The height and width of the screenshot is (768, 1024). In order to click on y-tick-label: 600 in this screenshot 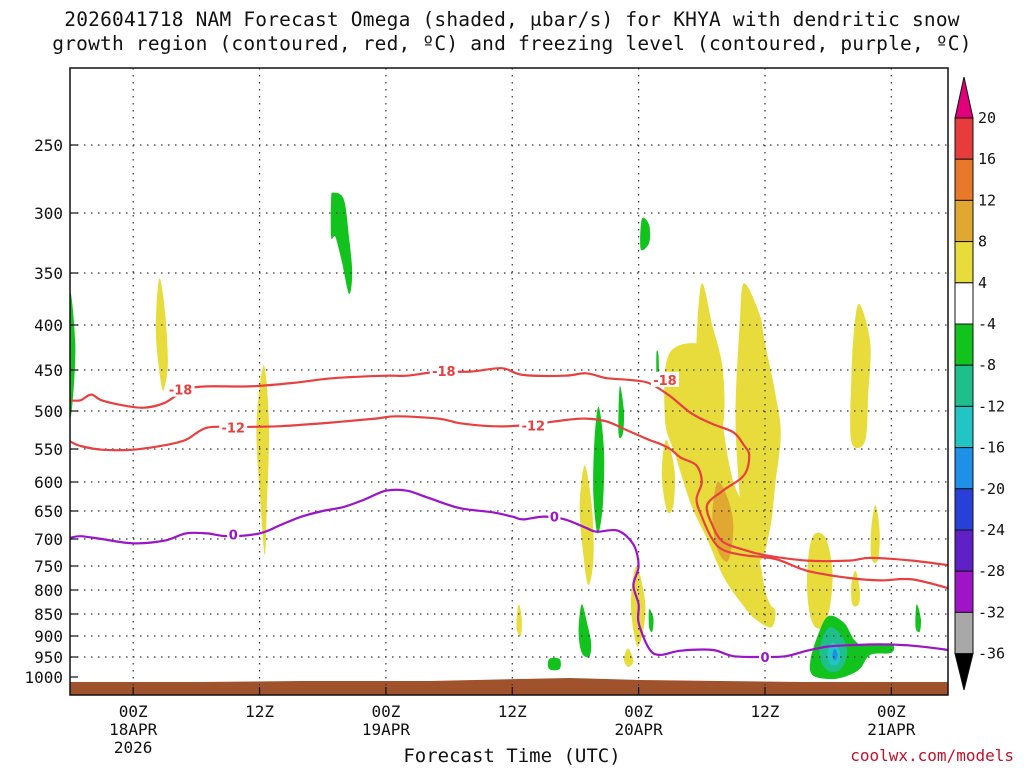, I will do `click(48, 482)`.